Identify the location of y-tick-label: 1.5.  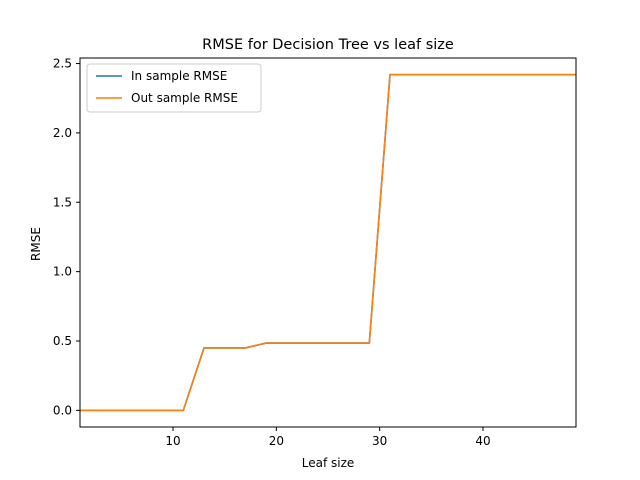
(62, 202).